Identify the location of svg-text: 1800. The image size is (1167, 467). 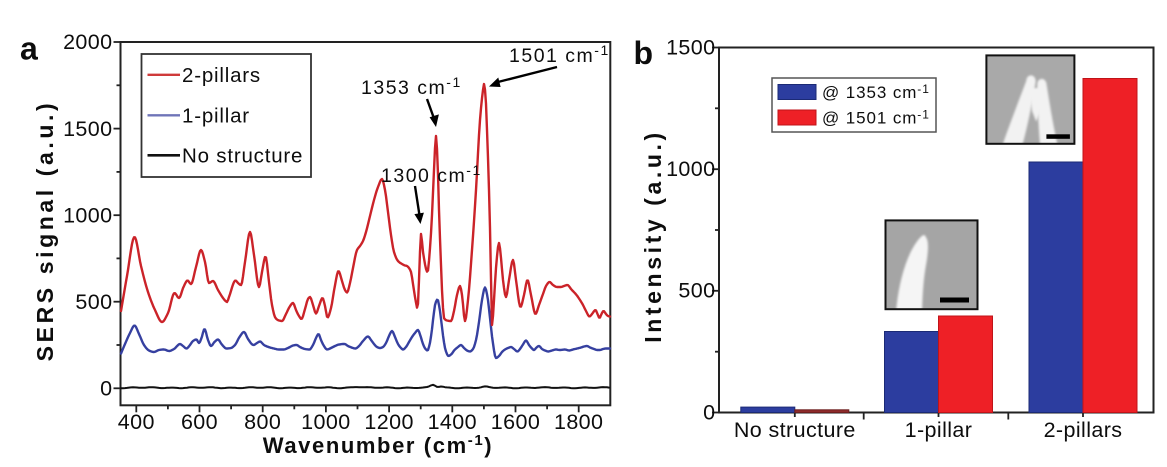
(578, 422).